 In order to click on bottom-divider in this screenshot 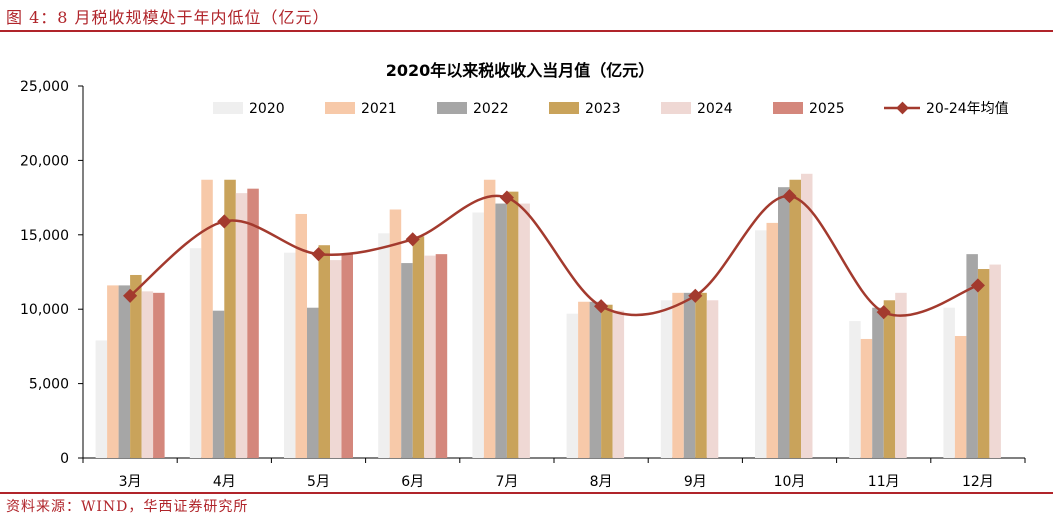, I will do `click(526, 493)`.